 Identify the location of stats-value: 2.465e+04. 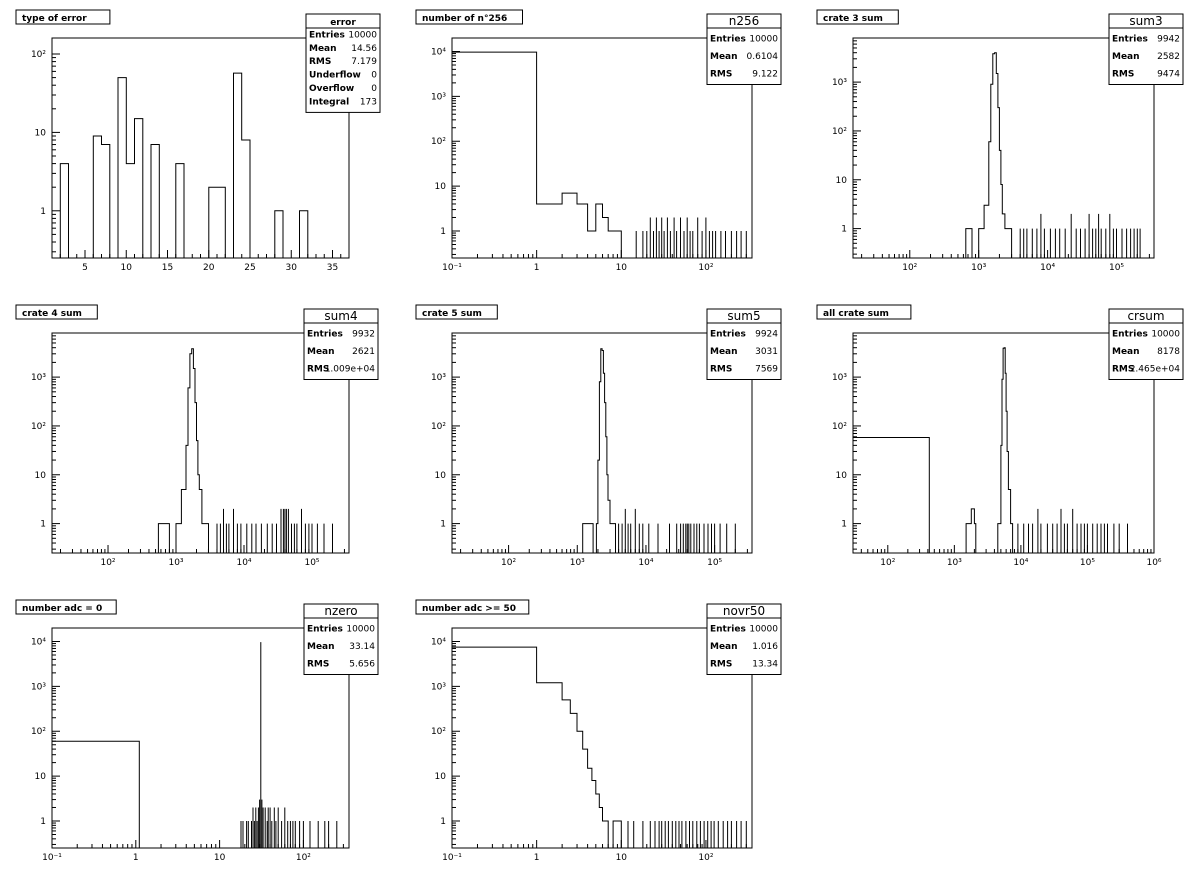
(1155, 370).